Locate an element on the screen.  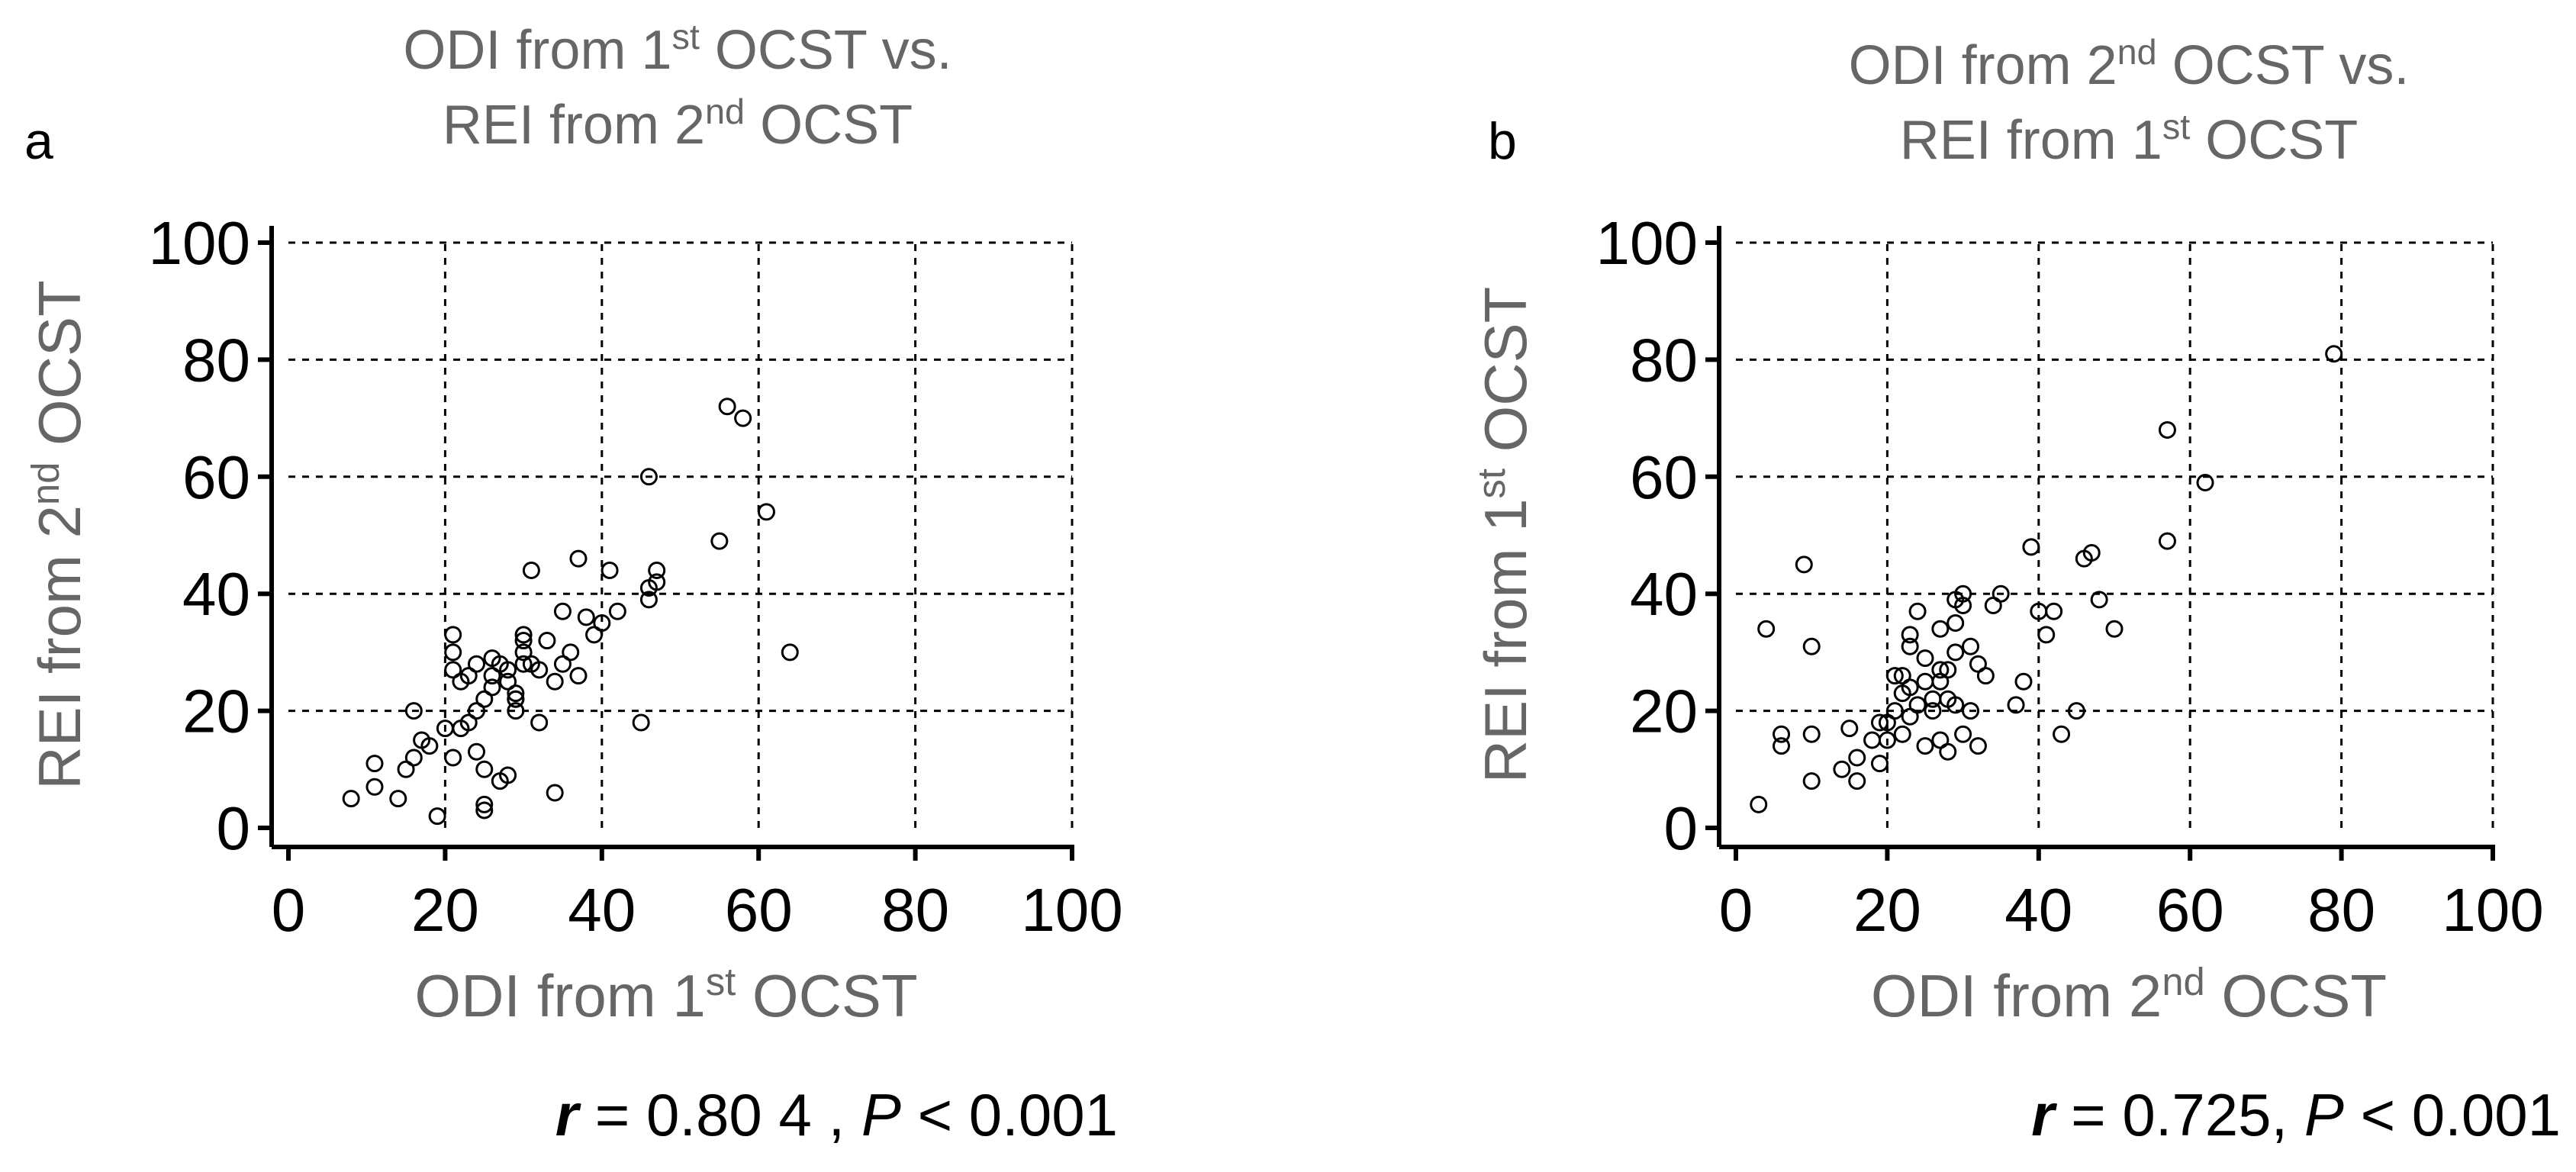
panel-b-y-tick-label: 100 is located at coordinates (1647, 243).